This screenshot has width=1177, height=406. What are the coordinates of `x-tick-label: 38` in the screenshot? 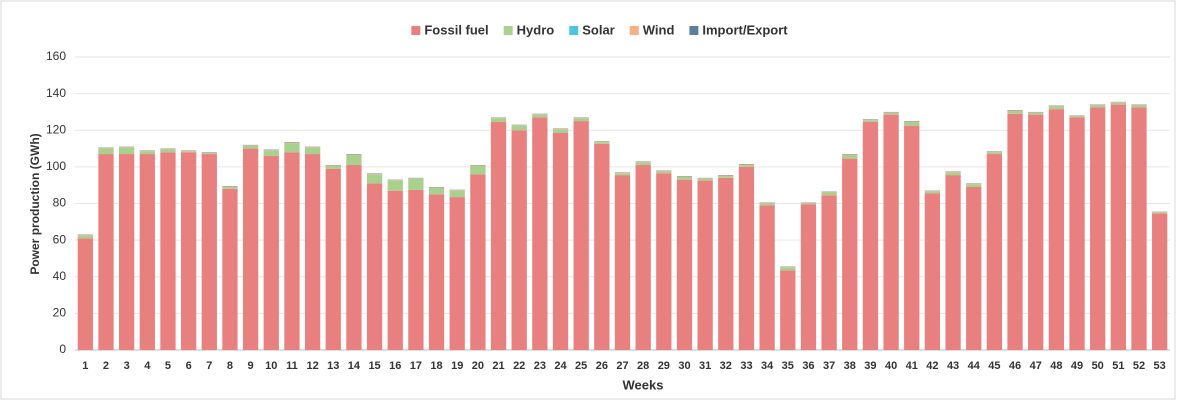 It's located at (850, 366).